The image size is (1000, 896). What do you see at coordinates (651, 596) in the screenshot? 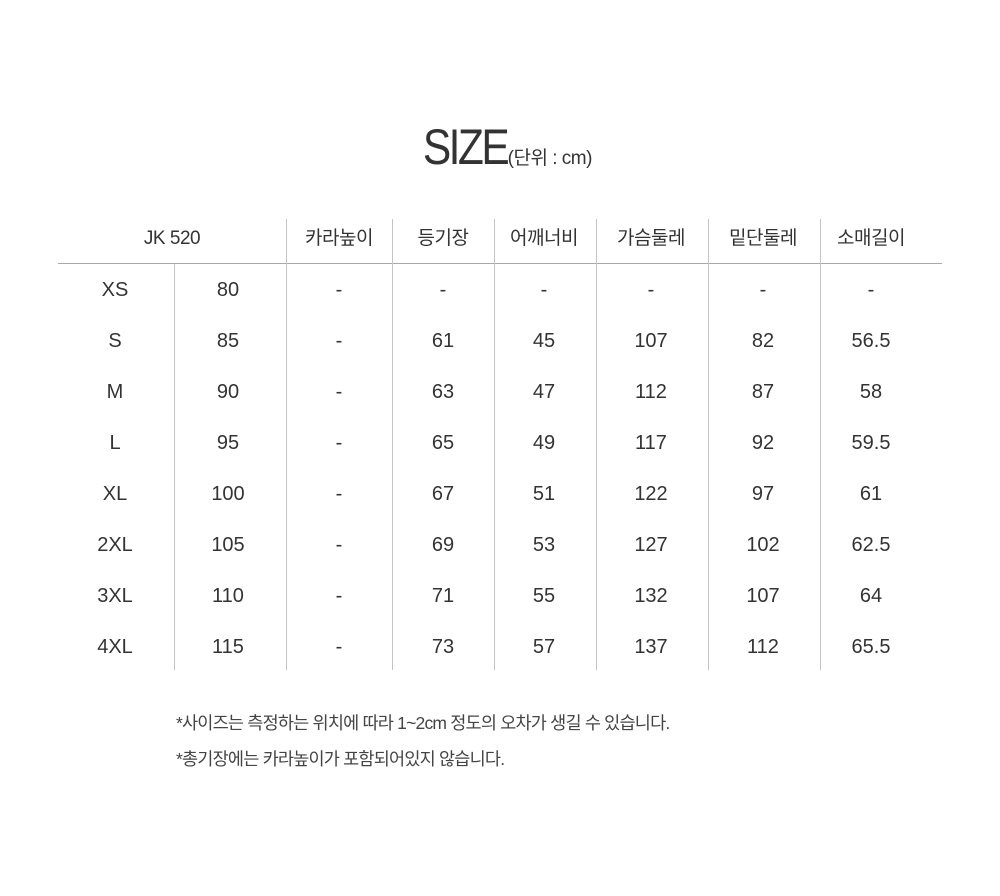
I see `table-cell: 132` at bounding box center [651, 596].